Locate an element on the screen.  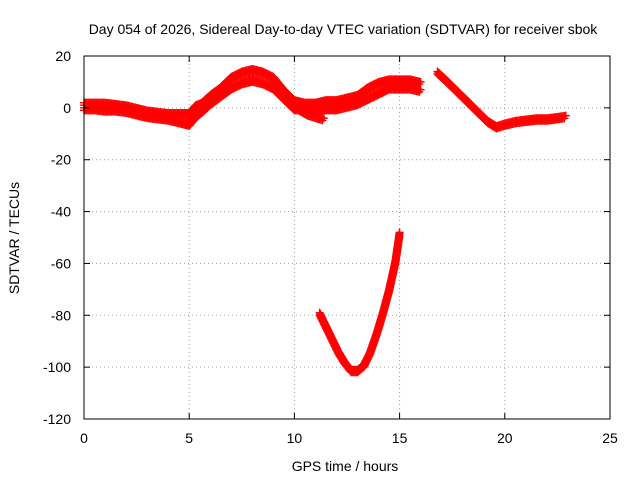
y-tick-label: -40 is located at coordinates (61, 212).